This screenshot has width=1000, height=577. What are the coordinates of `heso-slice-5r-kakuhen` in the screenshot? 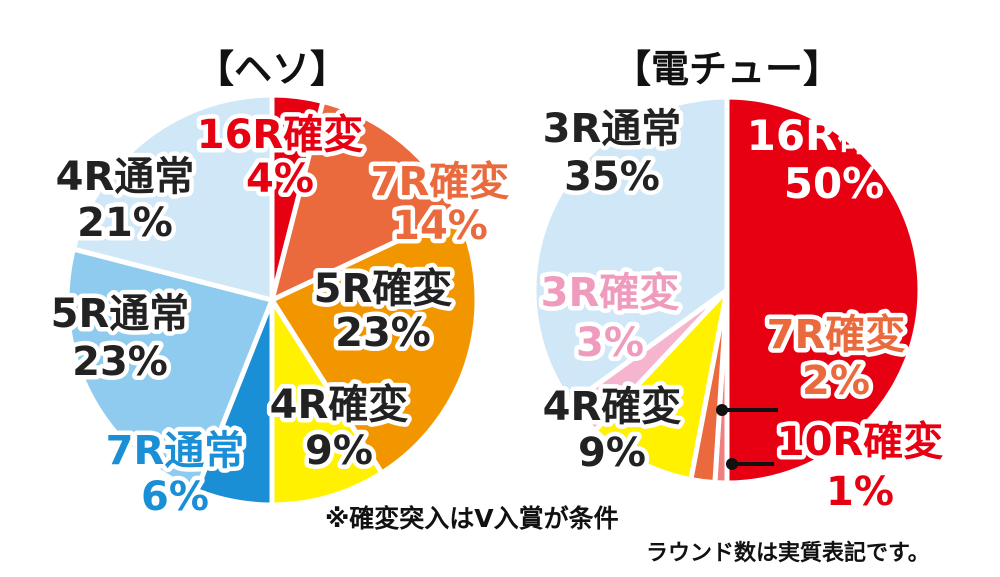 It's located at (374, 343).